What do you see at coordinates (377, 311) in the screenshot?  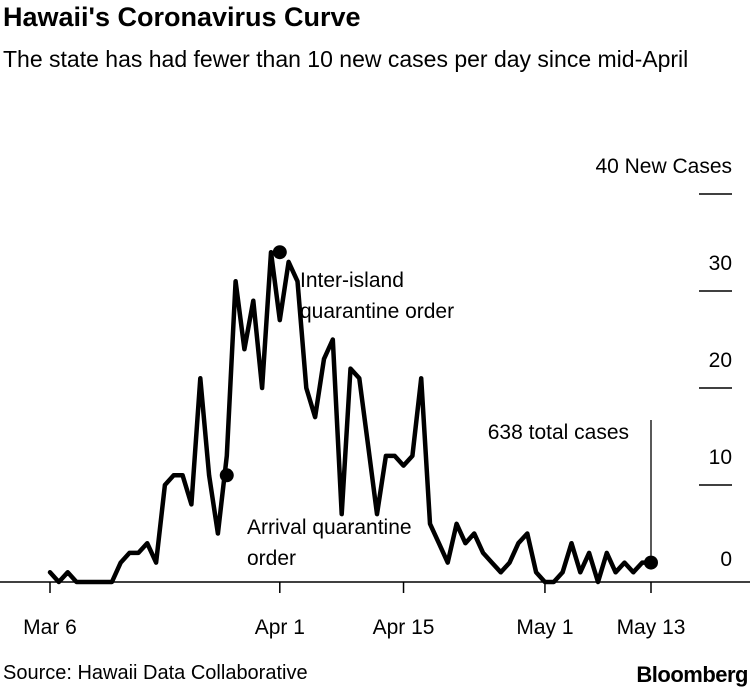 I see `annotation-line: quarantine order` at bounding box center [377, 311].